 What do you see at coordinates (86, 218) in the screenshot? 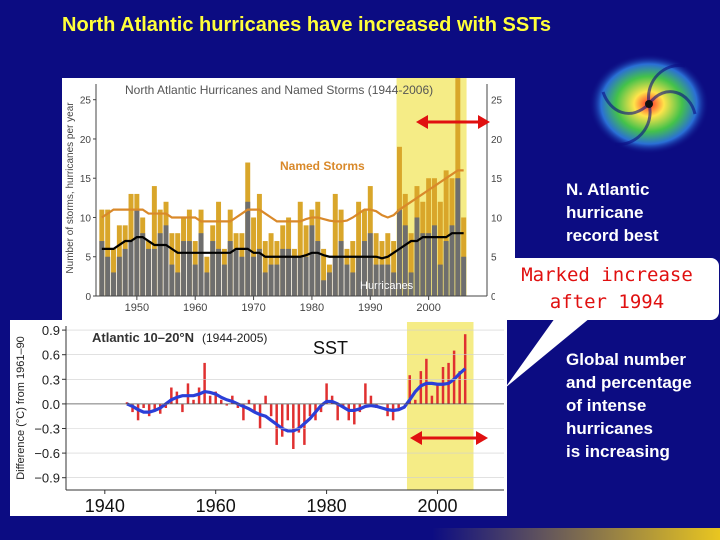
I see `y-tick-label: 10` at bounding box center [86, 218].